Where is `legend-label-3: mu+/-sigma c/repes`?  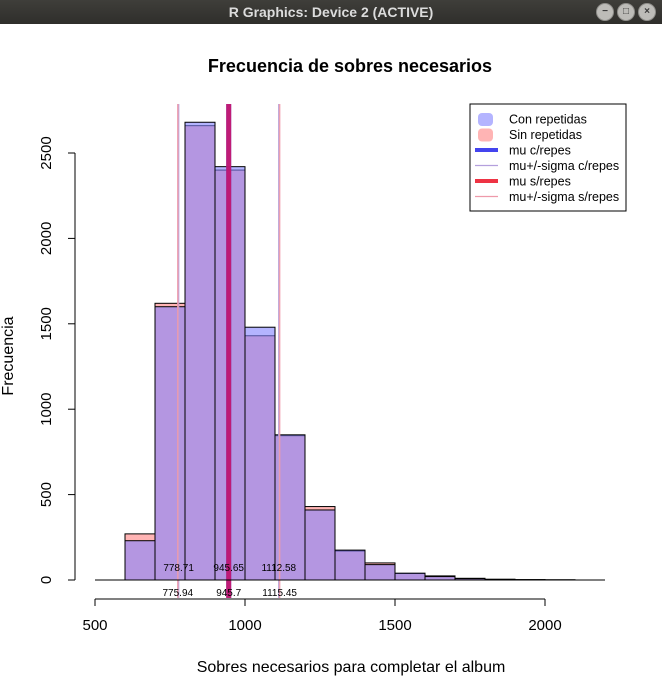
legend-label-3: mu+/-sigma c/repes is located at coordinates (564, 166).